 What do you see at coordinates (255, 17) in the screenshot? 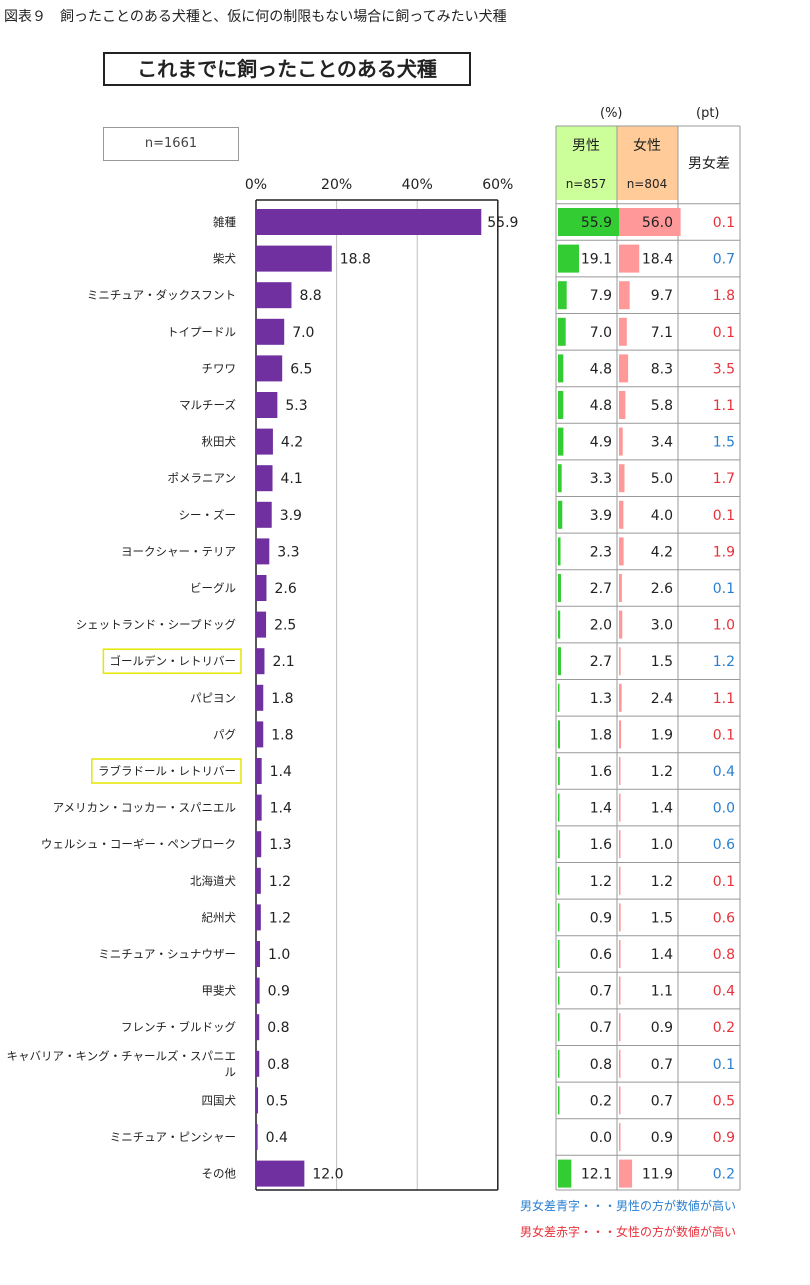
I see `figure-caption: 図表９ 飼ったことのある犬種と、仮に何の制限もない場合に飼ってみたい犬種` at bounding box center [255, 17].